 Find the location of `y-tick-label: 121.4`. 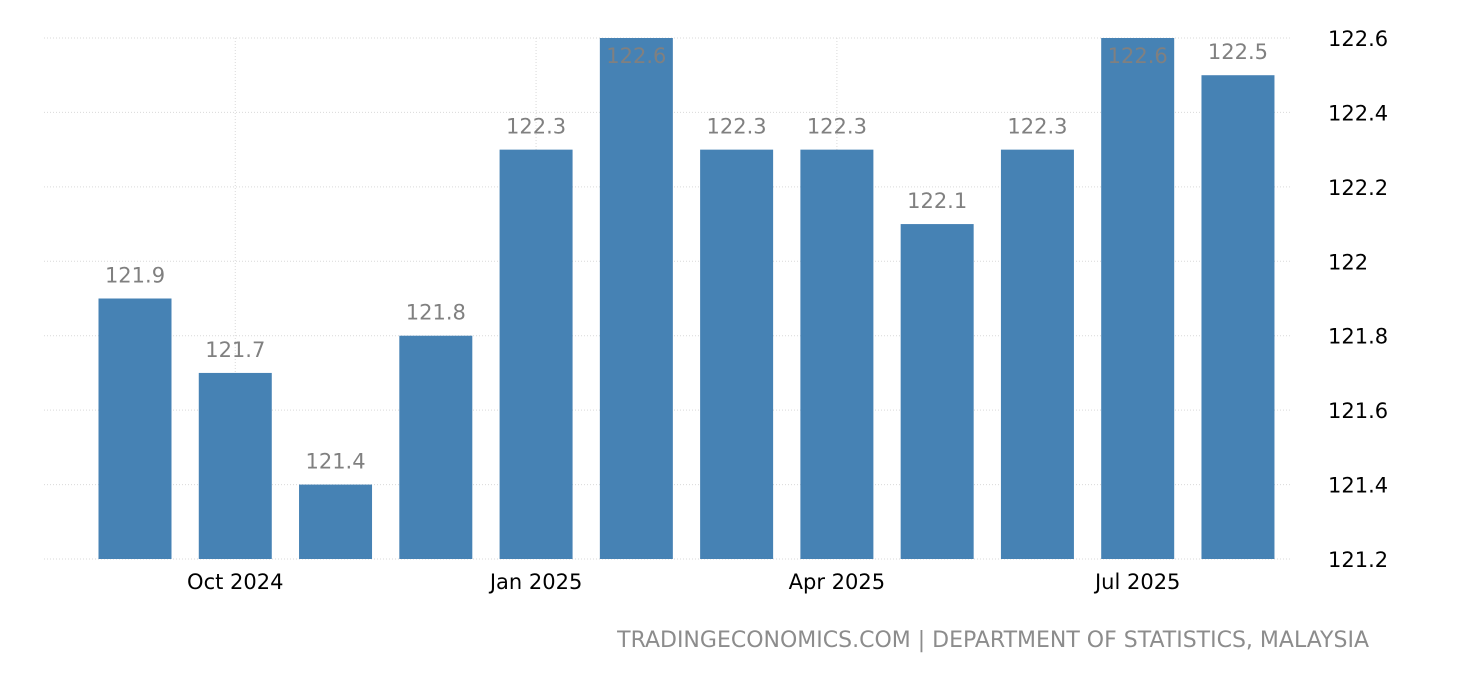

y-tick-label: 121.4 is located at coordinates (1358, 486).